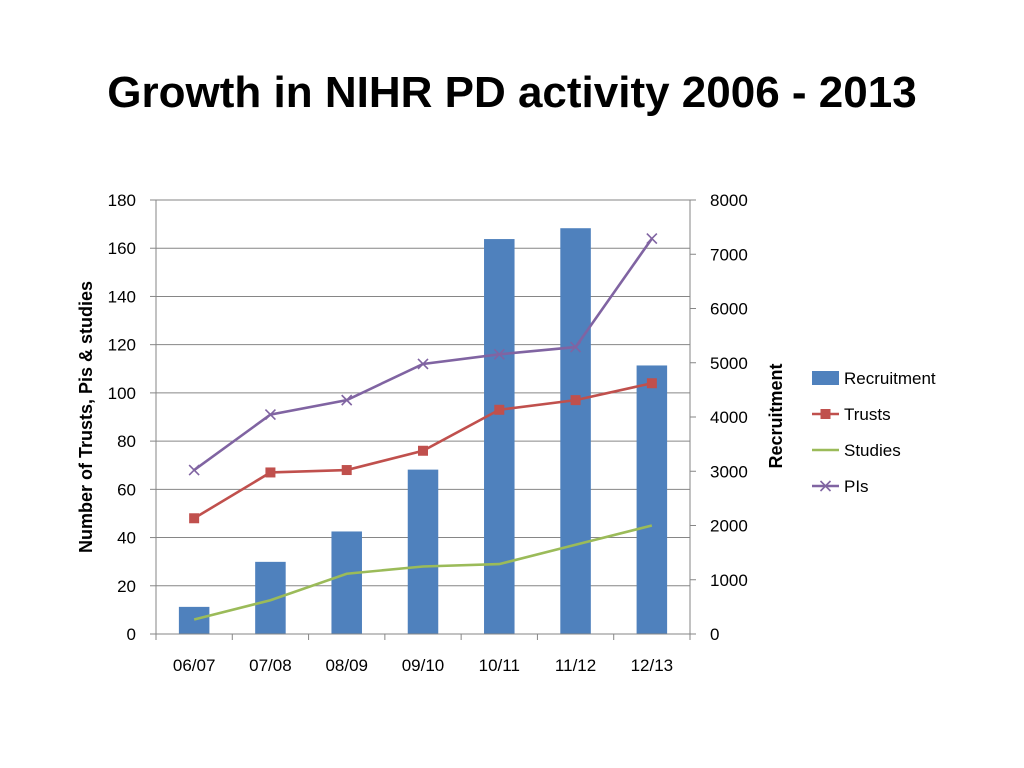 The width and height of the screenshot is (1024, 768). Describe the element at coordinates (729, 417) in the screenshot. I see `right-tick-label: 4000` at that location.